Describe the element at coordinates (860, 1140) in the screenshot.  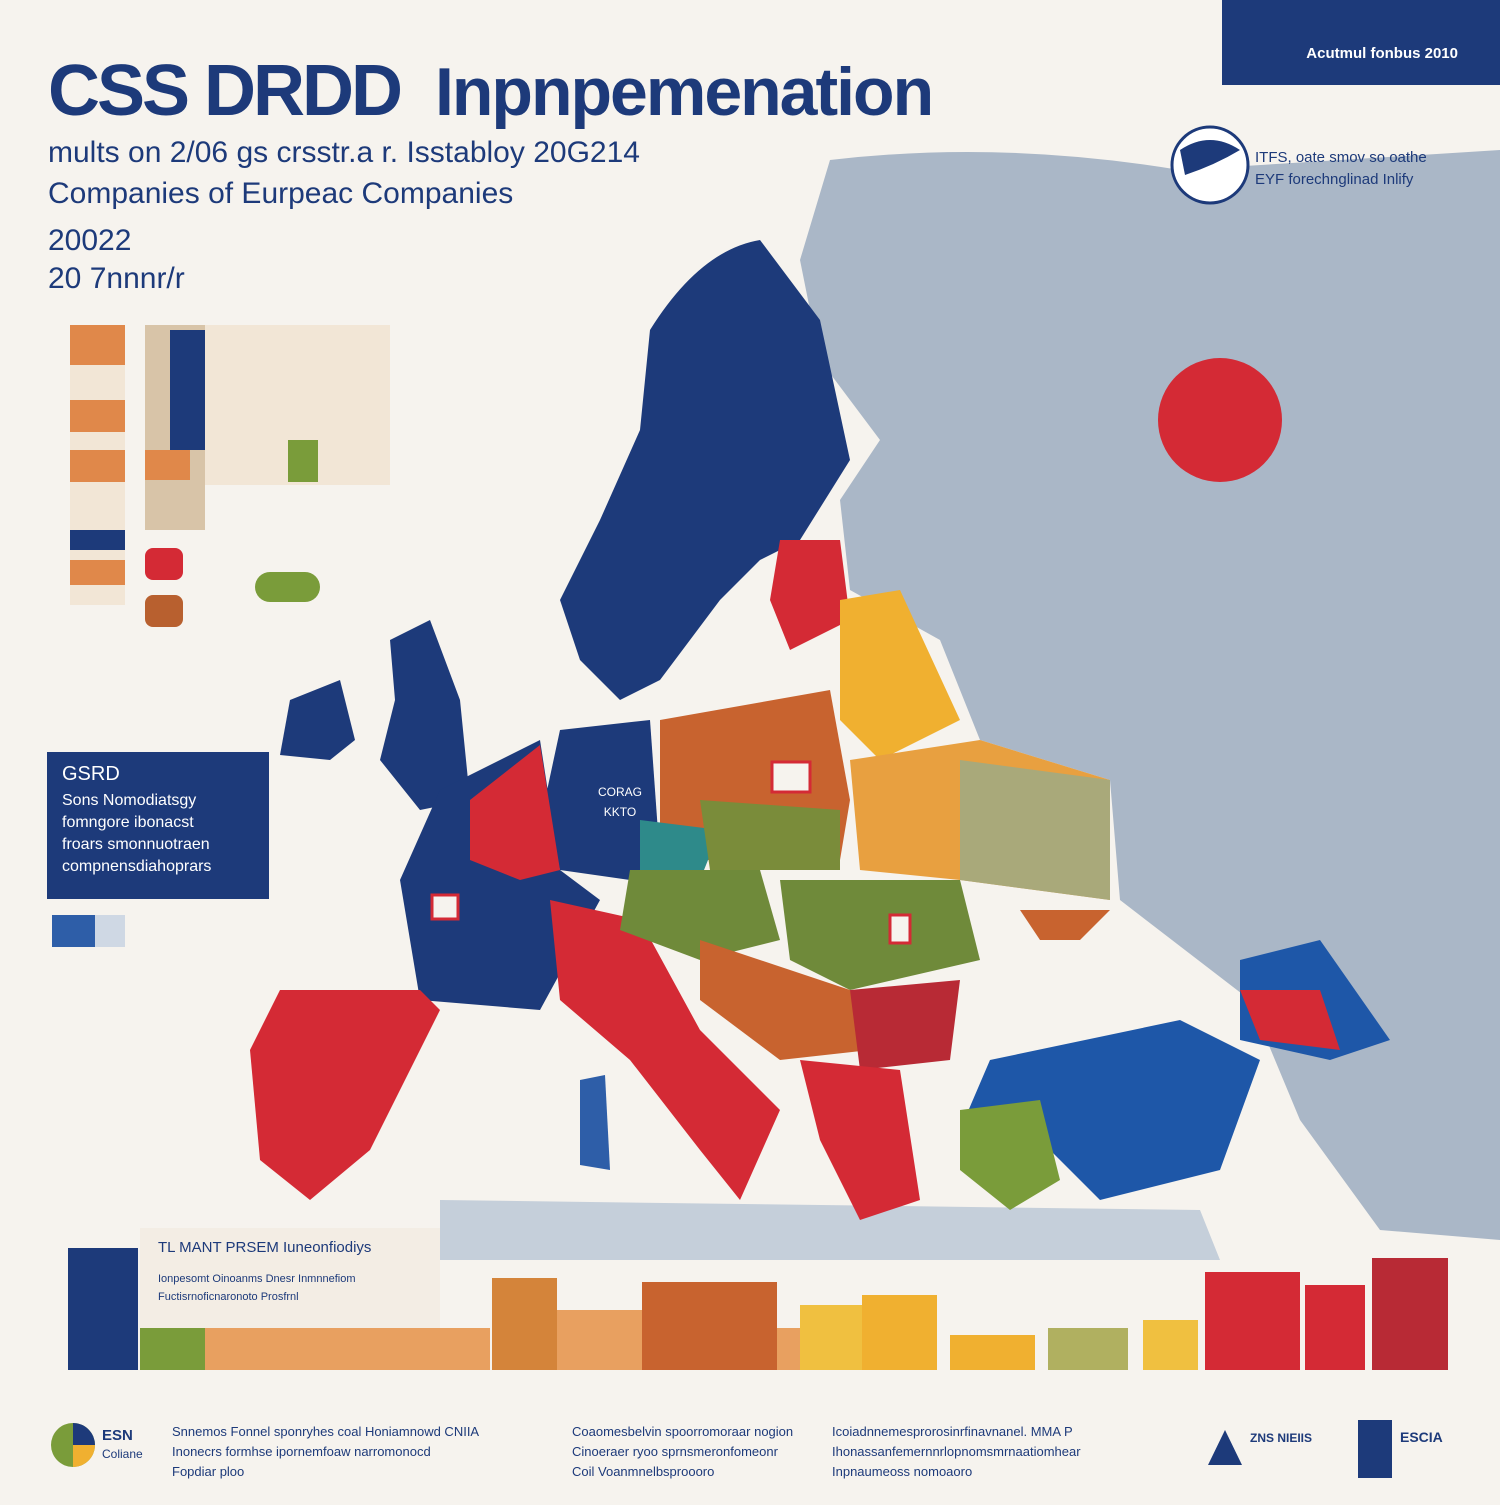
I see `greece` at that location.